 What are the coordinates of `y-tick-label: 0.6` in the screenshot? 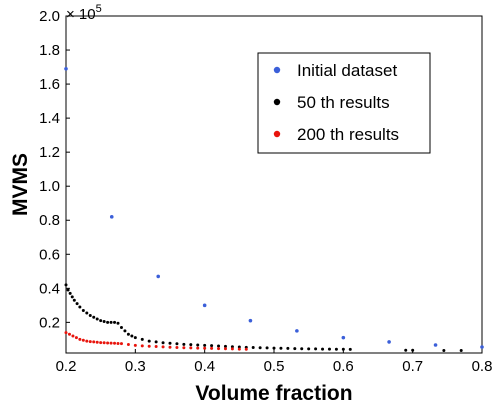 It's located at (49, 254).